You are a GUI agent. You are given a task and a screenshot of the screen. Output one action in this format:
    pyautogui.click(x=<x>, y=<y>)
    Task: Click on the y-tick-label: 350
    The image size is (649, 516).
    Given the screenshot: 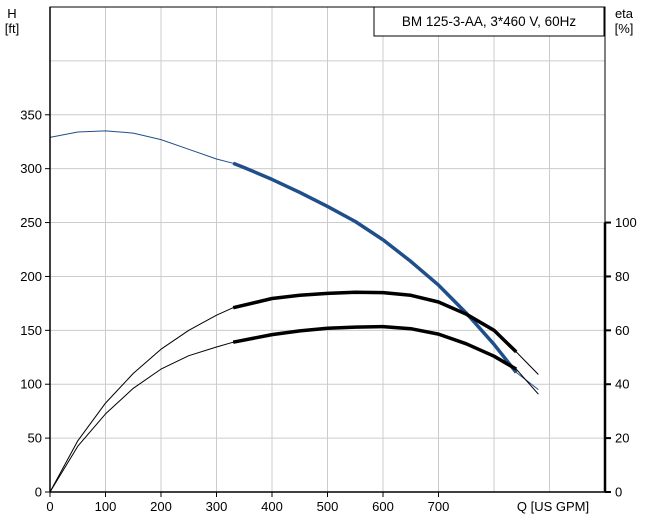 What is the action you would take?
    pyautogui.click(x=31, y=114)
    